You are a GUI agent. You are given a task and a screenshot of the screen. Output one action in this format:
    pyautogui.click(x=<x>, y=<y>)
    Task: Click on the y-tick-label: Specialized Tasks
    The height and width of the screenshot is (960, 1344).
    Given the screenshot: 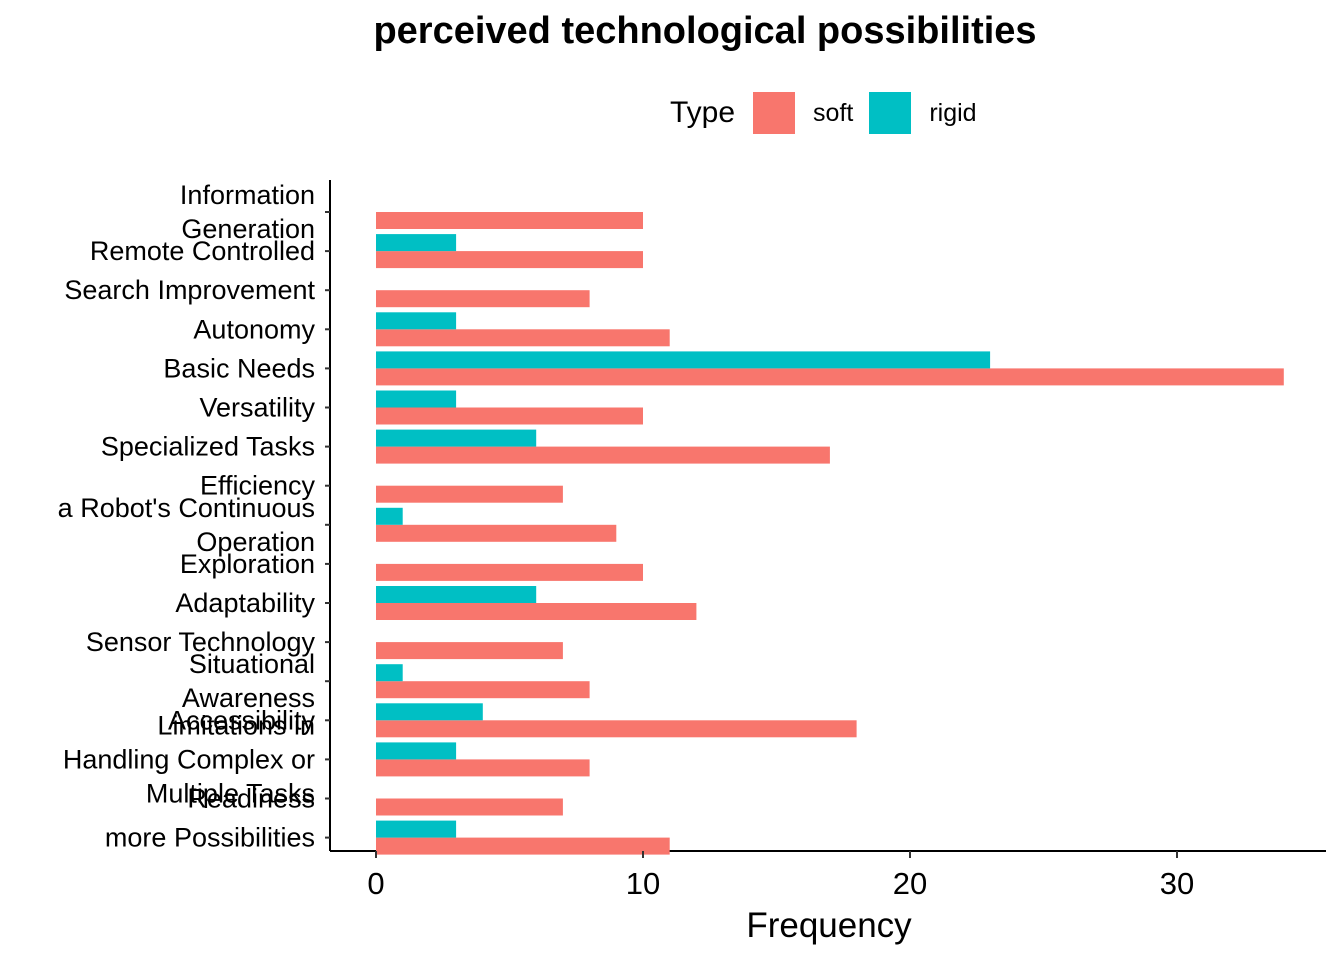 What is the action you would take?
    pyautogui.click(x=208, y=447)
    